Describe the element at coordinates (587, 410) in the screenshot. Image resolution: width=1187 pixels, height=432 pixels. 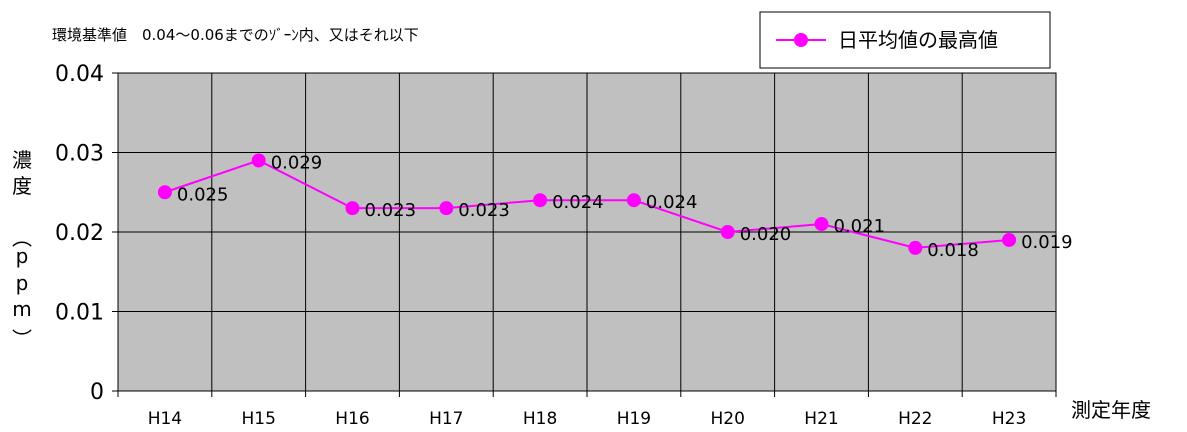
I see `x-axis-ticks: H14 H15 H16 H17 H18 H19 H20 H21 H22 H23` at that location.